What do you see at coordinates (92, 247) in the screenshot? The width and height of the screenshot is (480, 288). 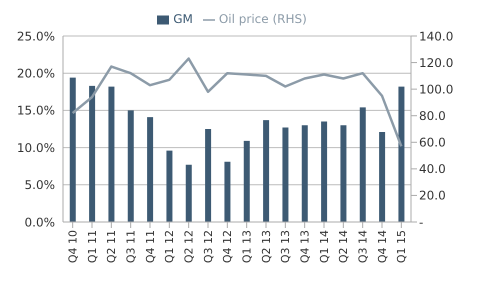 I see `x-tick-label: Q1 11` at bounding box center [92, 247].